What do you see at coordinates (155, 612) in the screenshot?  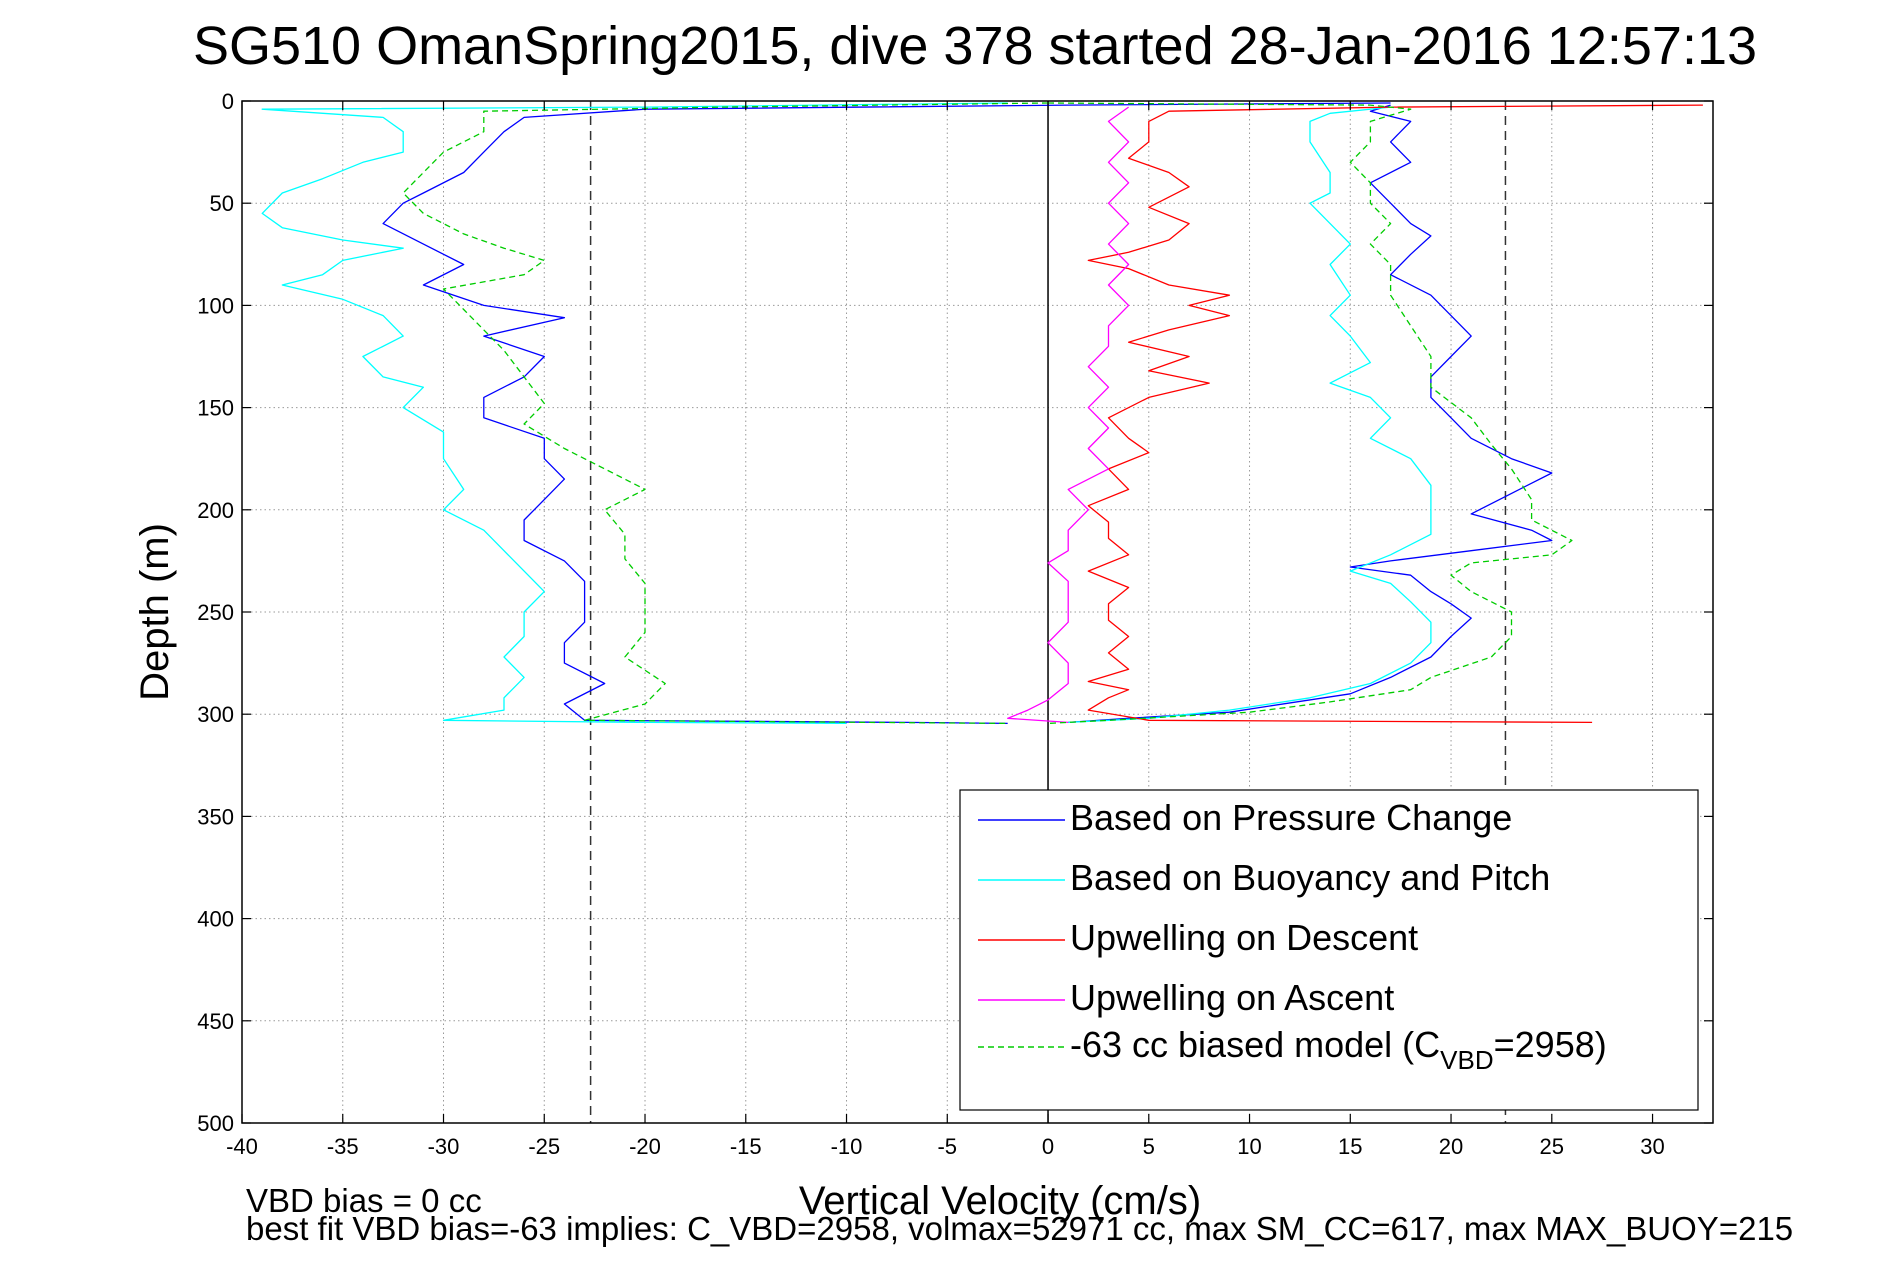 I see `y-axis-label: Depth (m)` at bounding box center [155, 612].